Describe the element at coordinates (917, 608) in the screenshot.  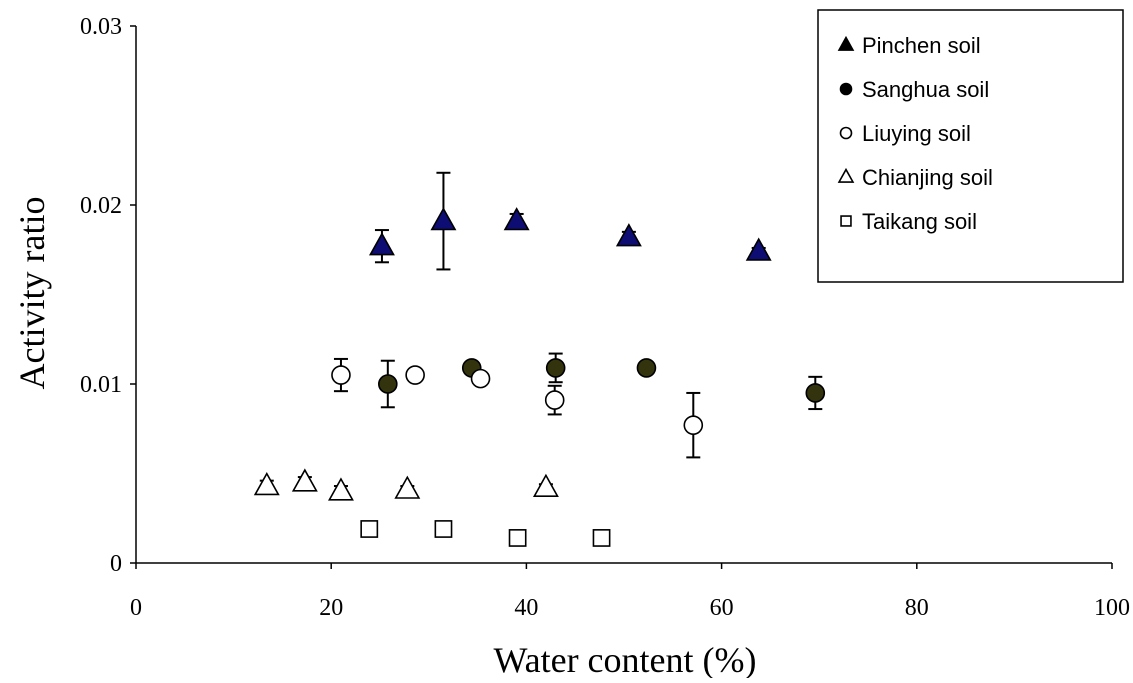
I see `x-tick-label: 80` at that location.